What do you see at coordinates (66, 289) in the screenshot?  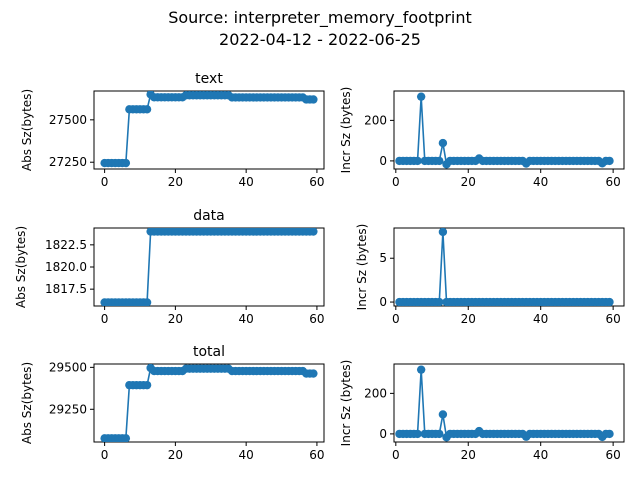 I see `y-tick-label: 1817.5` at bounding box center [66, 289].